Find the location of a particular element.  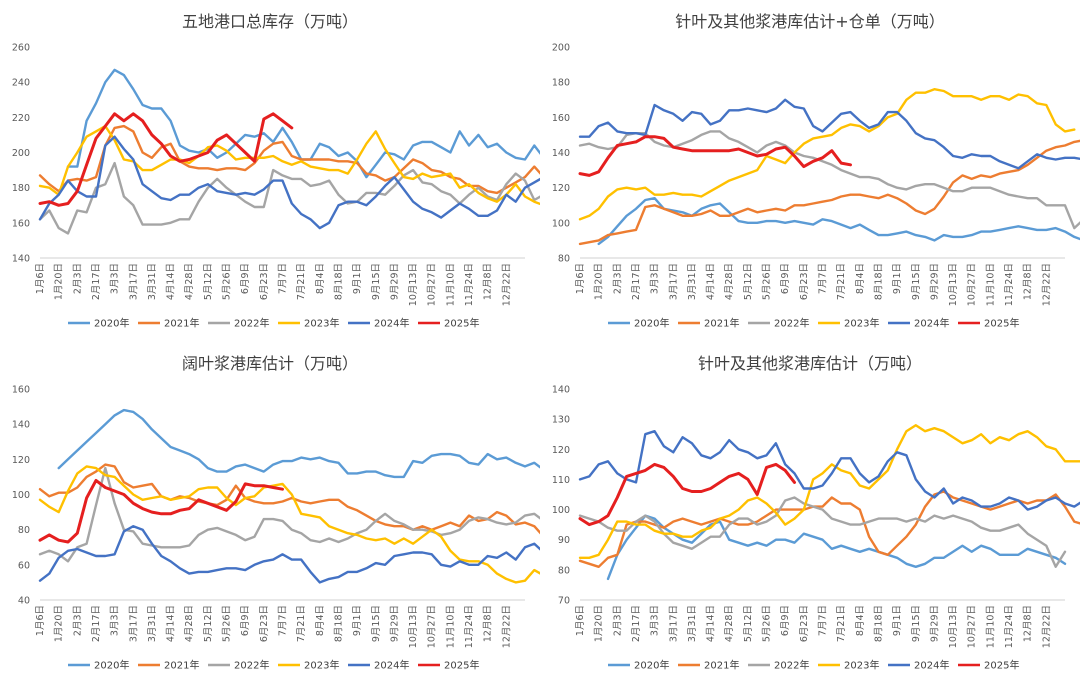

y-tick-label: 240 is located at coordinates (21, 83).